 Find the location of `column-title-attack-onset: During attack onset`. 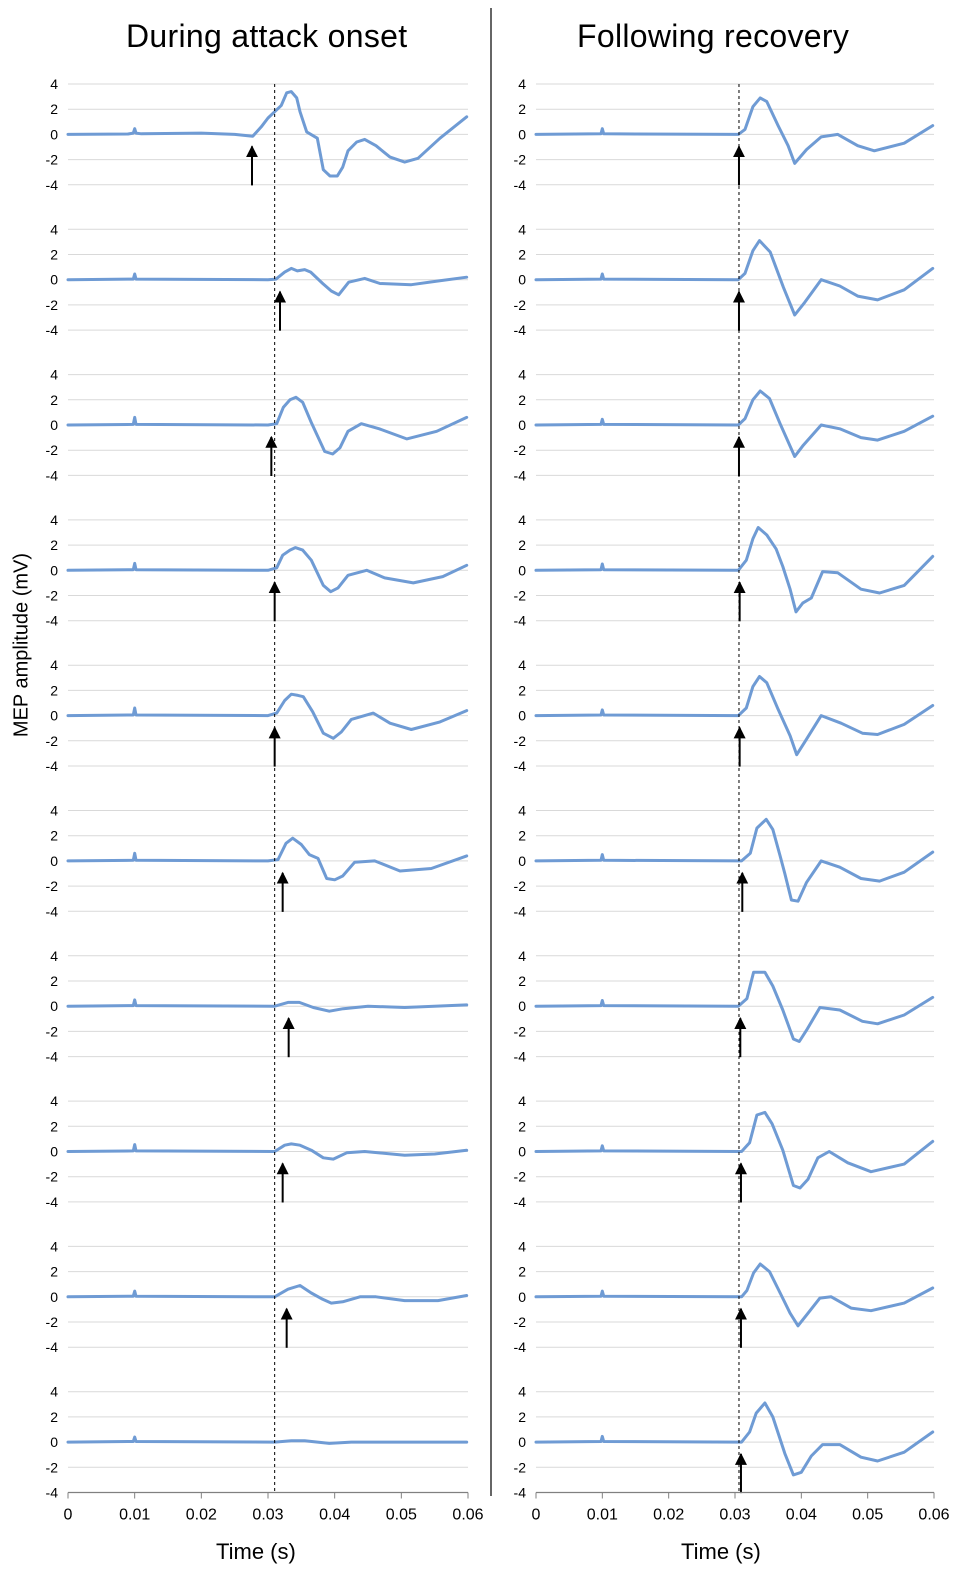

column-title-attack-onset: During attack onset is located at coordinates (267, 36).